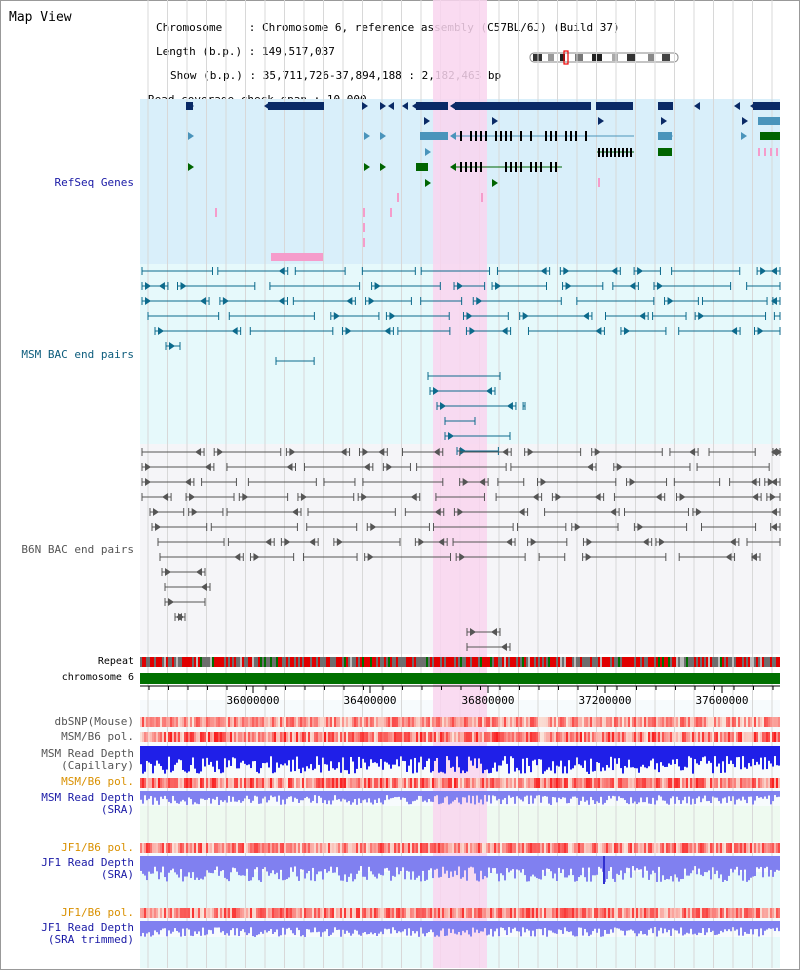 This screenshot has height=970, width=800. What do you see at coordinates (87, 927) in the screenshot?
I see `jf1-read-depth-trim-label: JF1 Read Depth` at bounding box center [87, 927].